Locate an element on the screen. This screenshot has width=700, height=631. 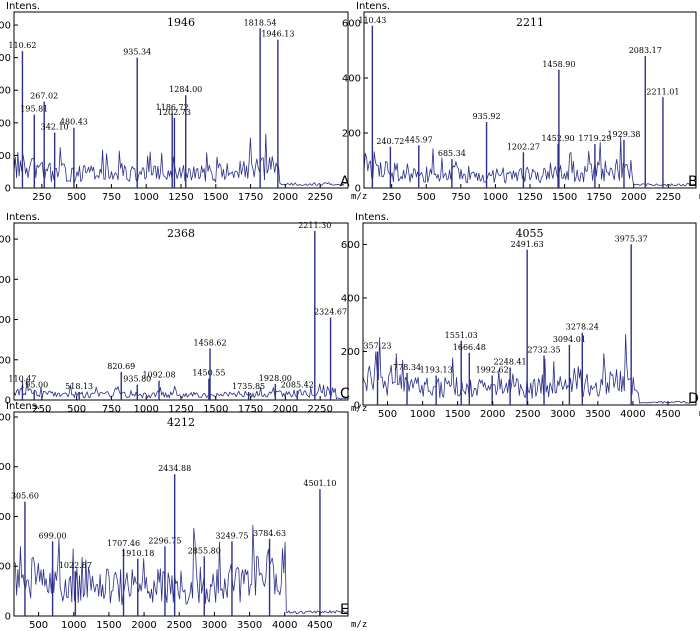
peak-label: 3278.24 is located at coordinates (582, 327).